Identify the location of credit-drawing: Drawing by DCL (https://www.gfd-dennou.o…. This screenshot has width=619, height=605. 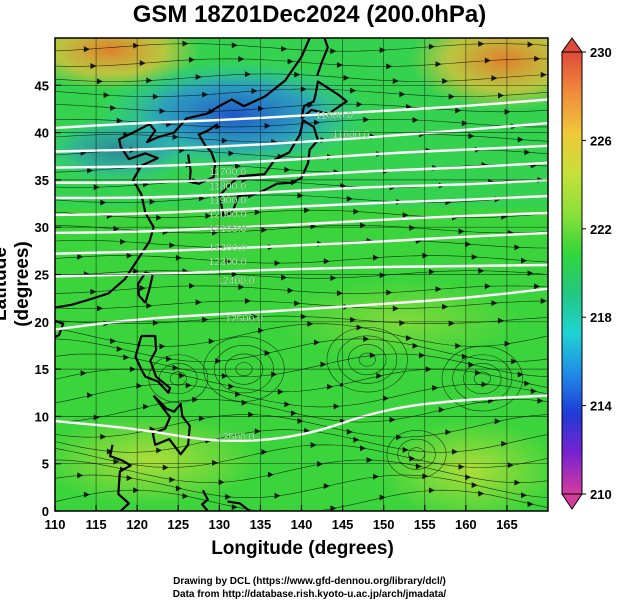
(309, 581).